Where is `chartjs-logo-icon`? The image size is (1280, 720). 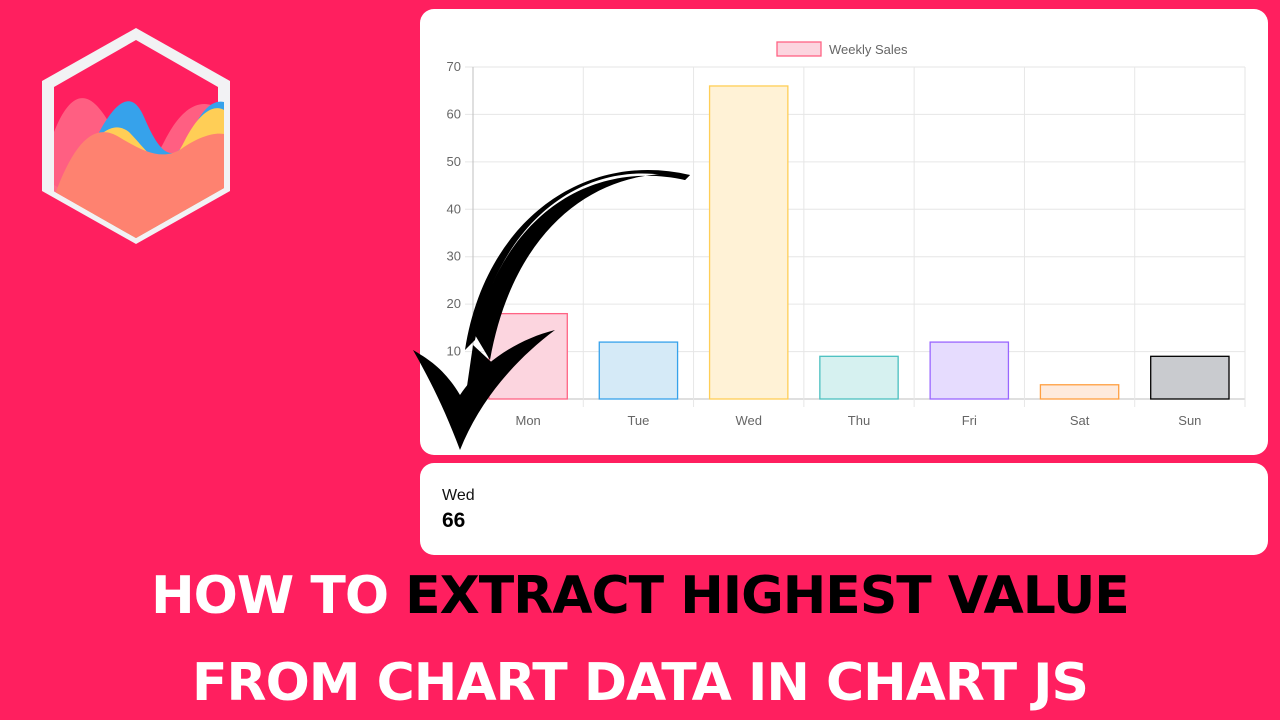 chartjs-logo-icon is located at coordinates (136, 136).